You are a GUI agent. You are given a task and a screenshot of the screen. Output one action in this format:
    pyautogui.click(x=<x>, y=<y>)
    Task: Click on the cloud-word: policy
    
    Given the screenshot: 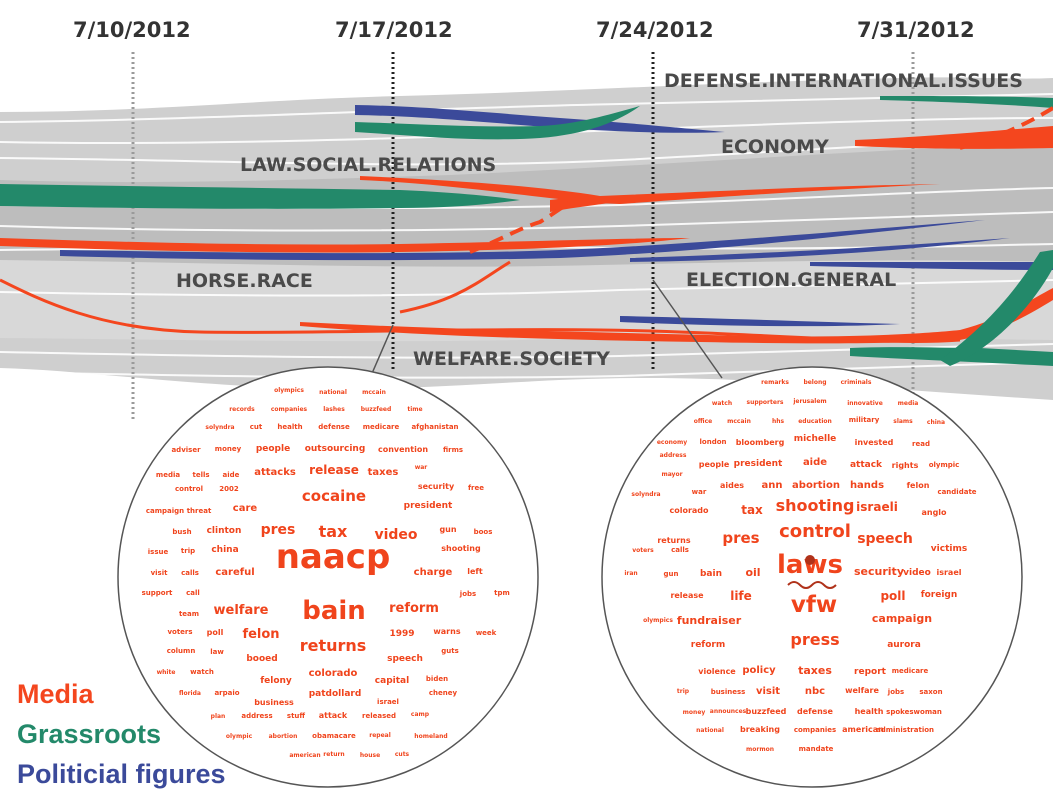 What is the action you would take?
    pyautogui.click(x=759, y=670)
    